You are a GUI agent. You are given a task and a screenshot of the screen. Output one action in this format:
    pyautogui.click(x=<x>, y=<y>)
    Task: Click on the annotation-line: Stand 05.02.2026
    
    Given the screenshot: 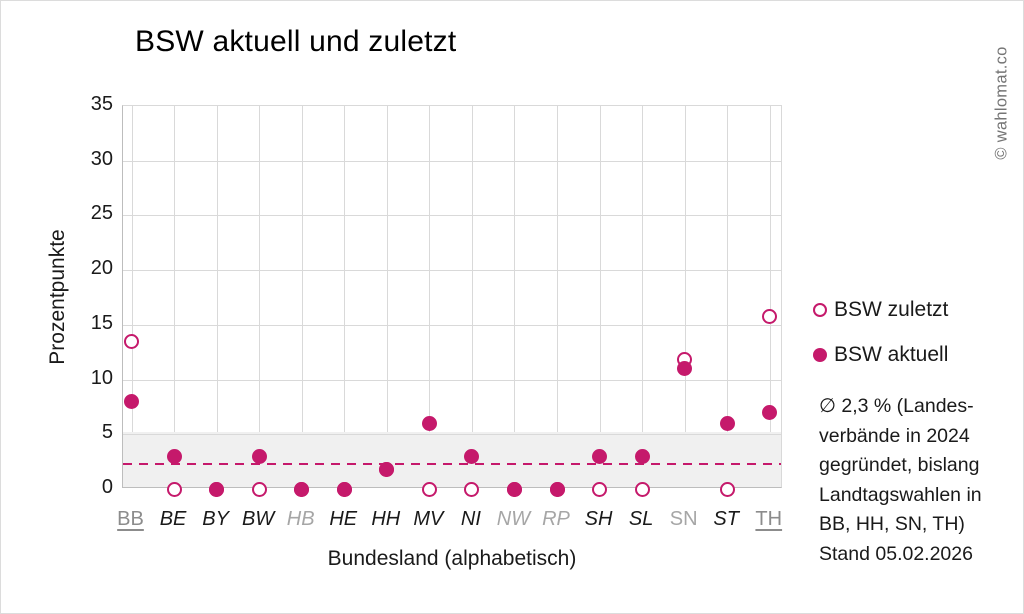 What is the action you would take?
    pyautogui.click(x=896, y=553)
    